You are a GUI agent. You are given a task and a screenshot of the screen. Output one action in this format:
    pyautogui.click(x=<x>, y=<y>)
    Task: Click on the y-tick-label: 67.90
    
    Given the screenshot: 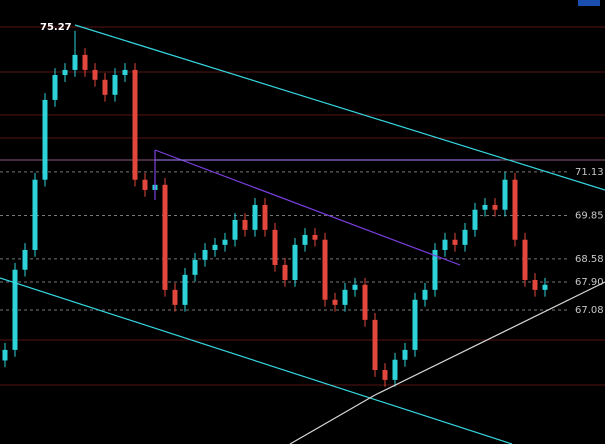 What is the action you would take?
    pyautogui.click(x=589, y=282)
    